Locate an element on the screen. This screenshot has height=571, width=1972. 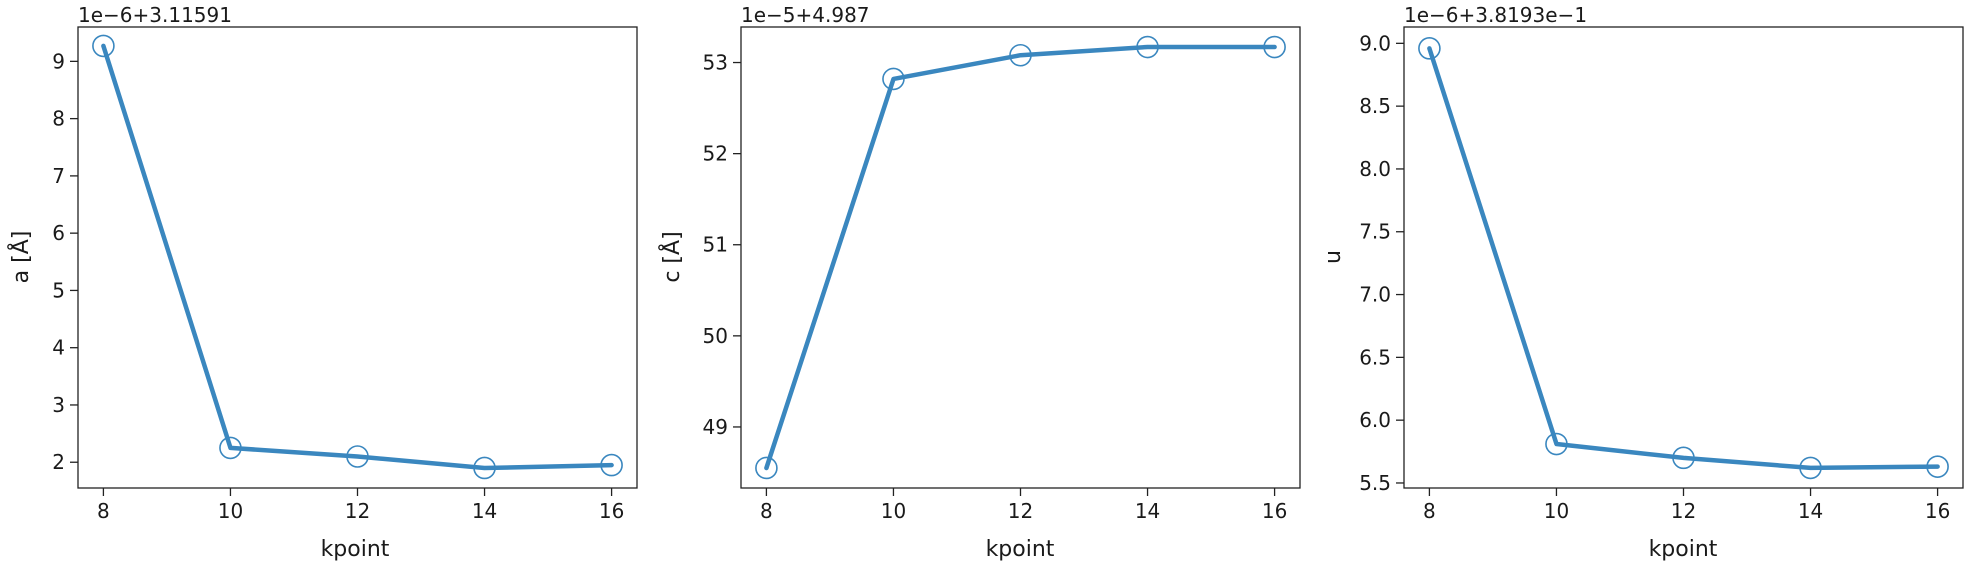
offset-text: 1e−6+3.11591 is located at coordinates (155, 15).